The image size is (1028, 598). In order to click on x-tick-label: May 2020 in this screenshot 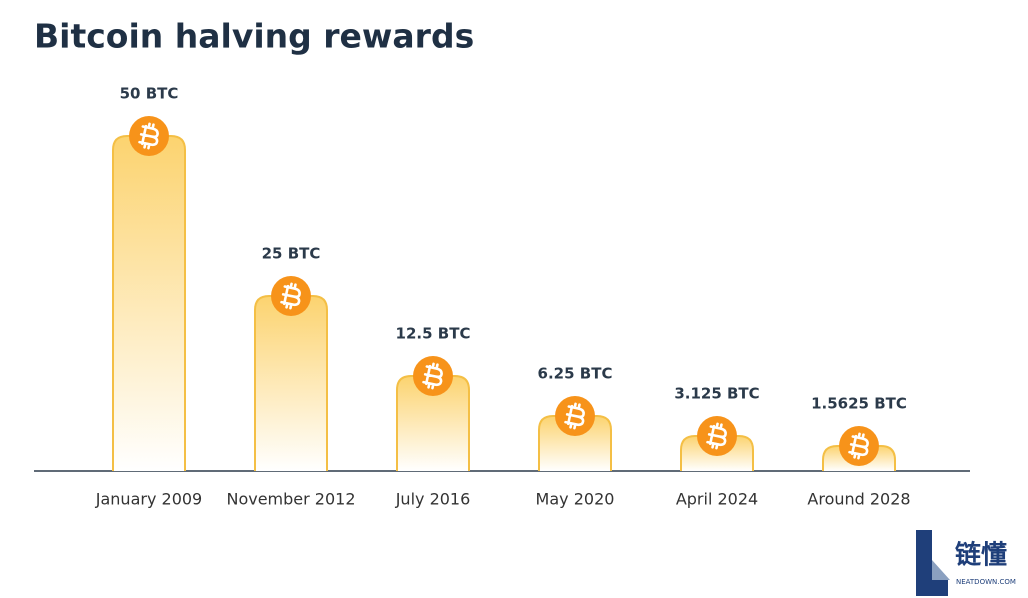, I will do `click(575, 499)`.